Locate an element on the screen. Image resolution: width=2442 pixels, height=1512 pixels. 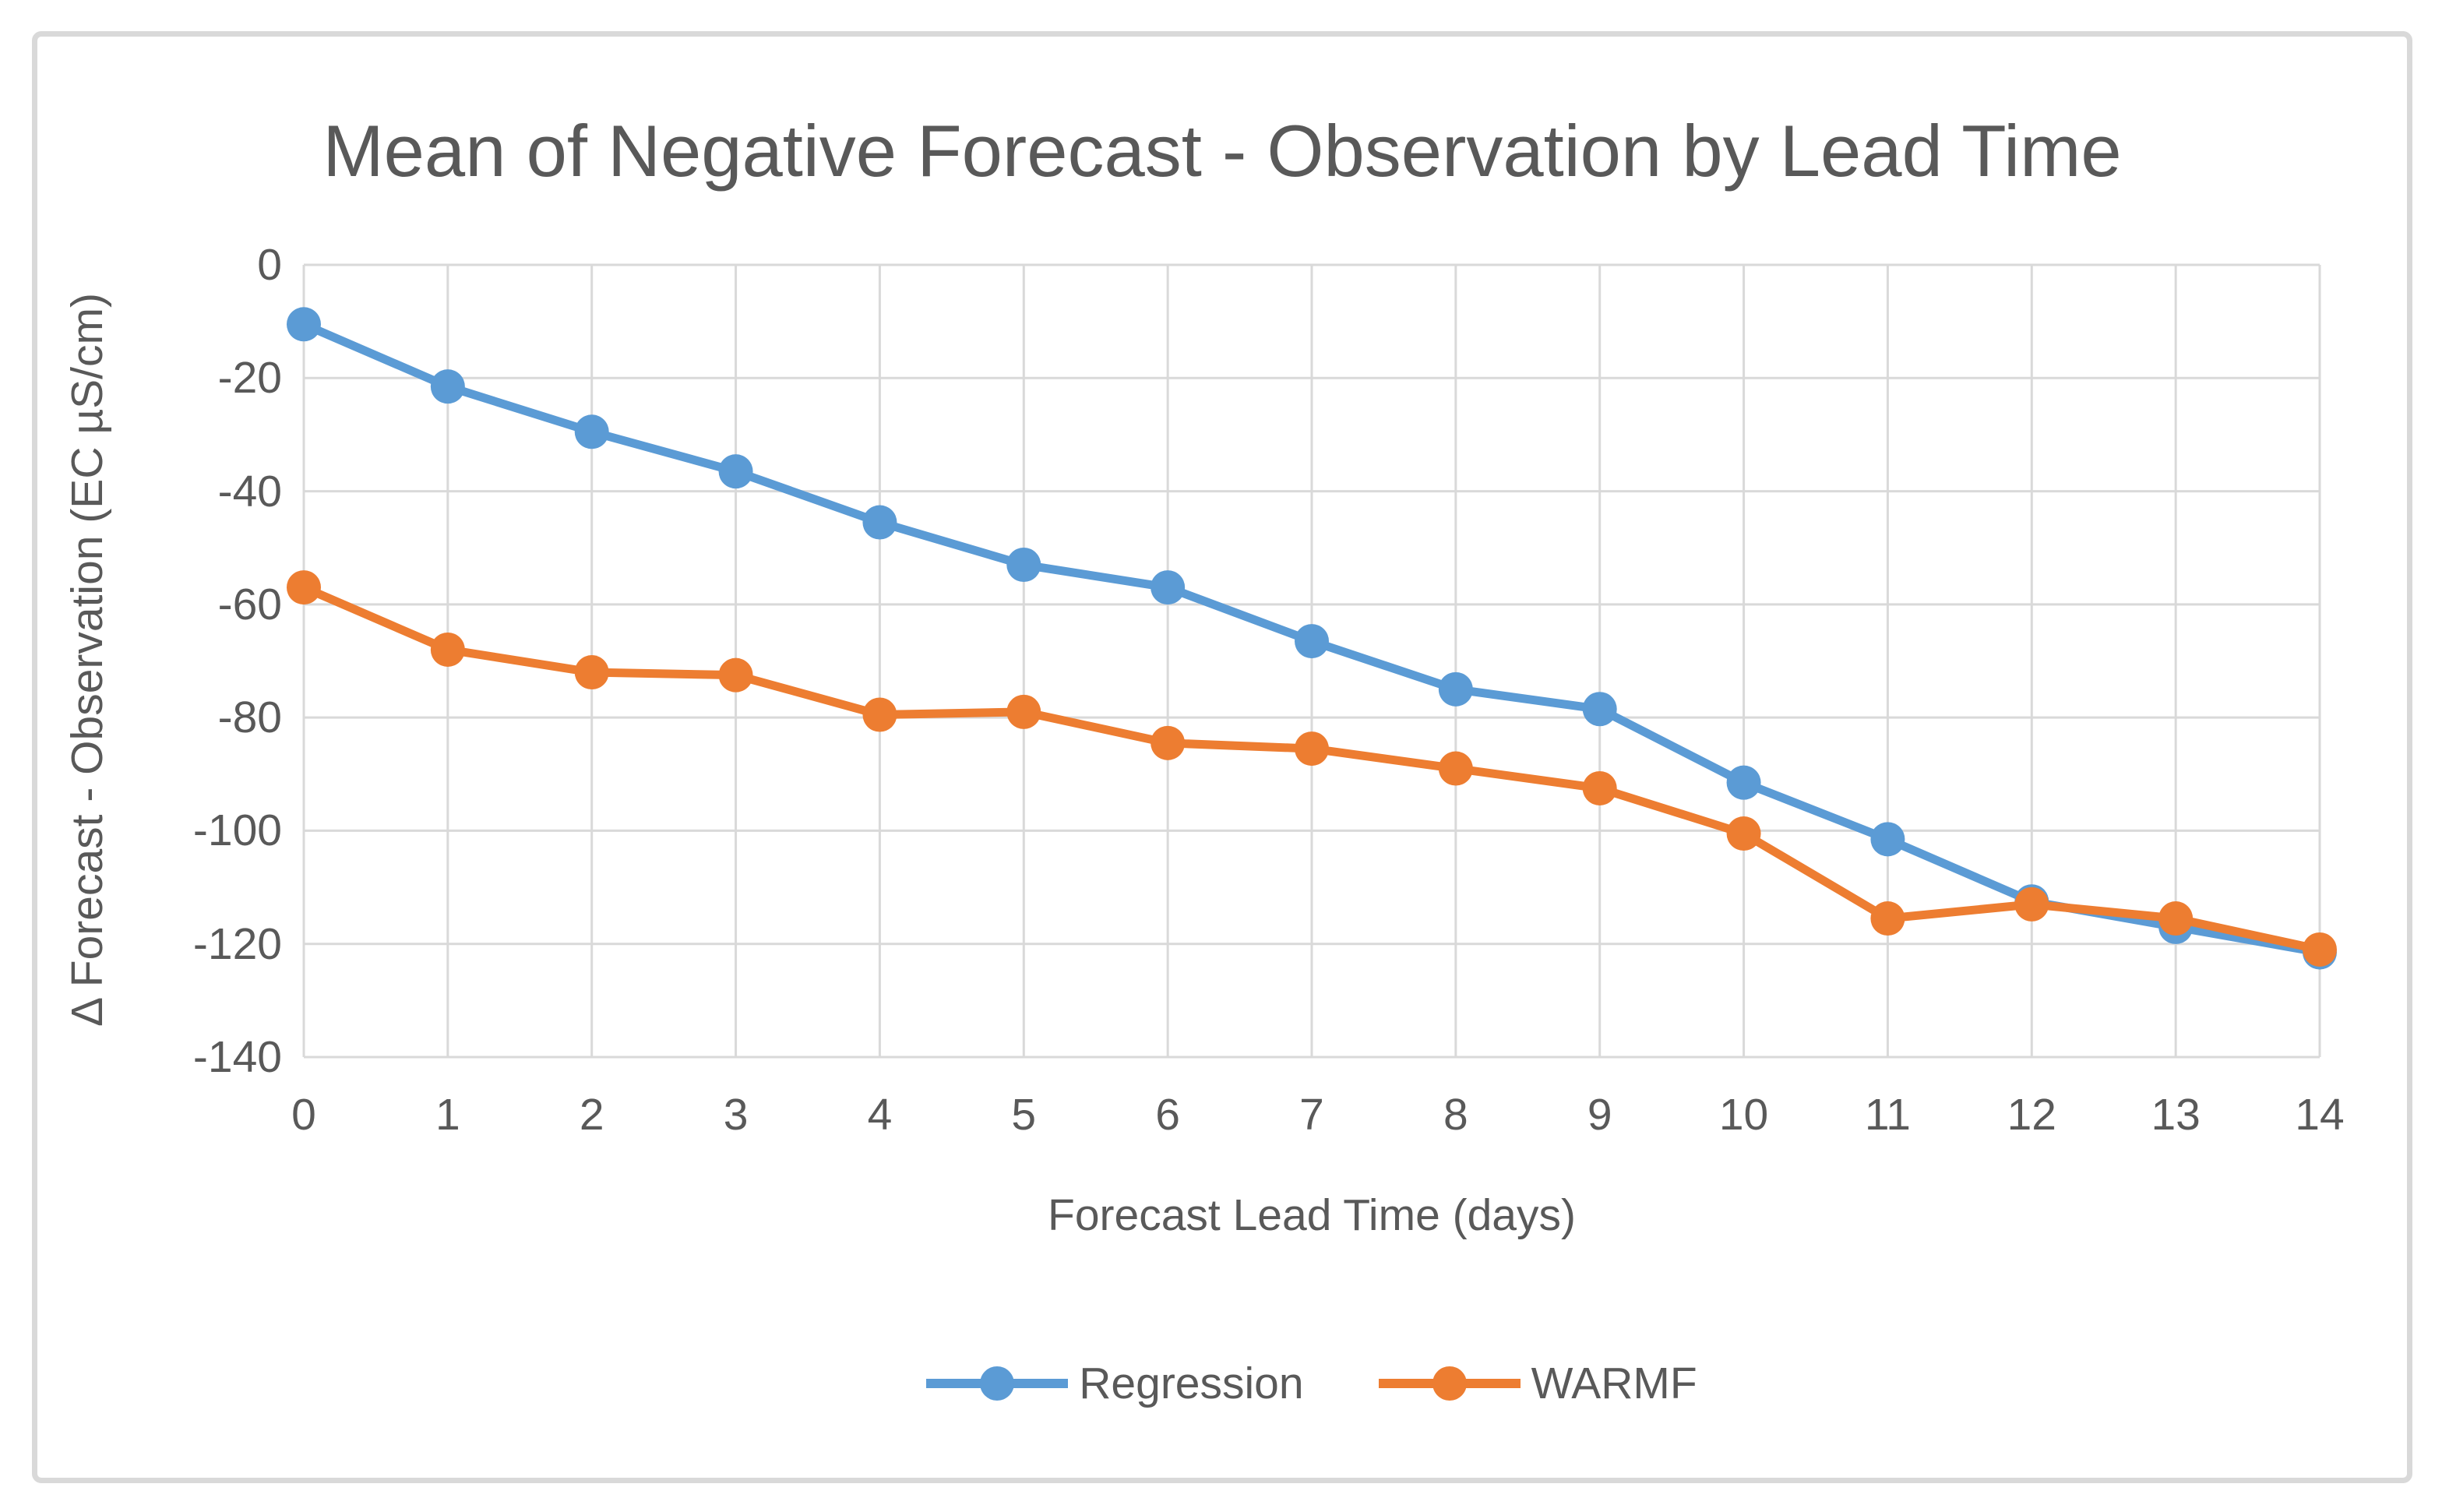
x-axis-title: Forecast Lead Time (days) is located at coordinates (1312, 1215).